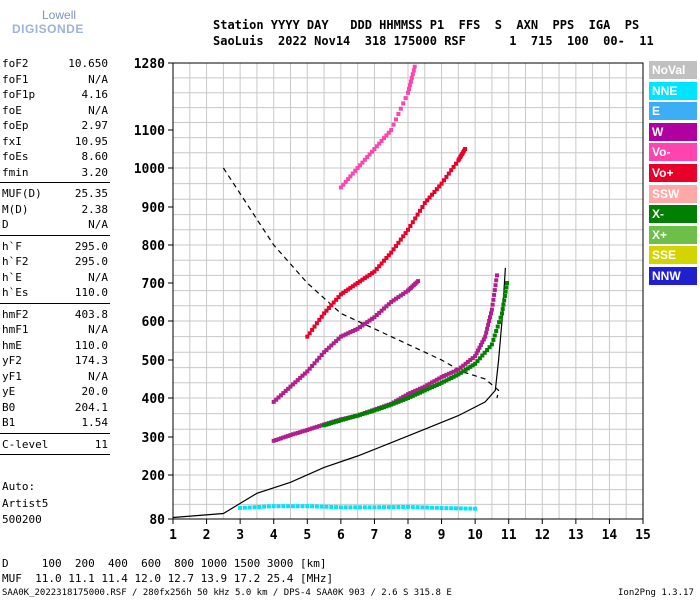 This screenshot has width=700, height=600. Describe the element at coordinates (673, 193) in the screenshot. I see `legend-item: SSW` at that location.